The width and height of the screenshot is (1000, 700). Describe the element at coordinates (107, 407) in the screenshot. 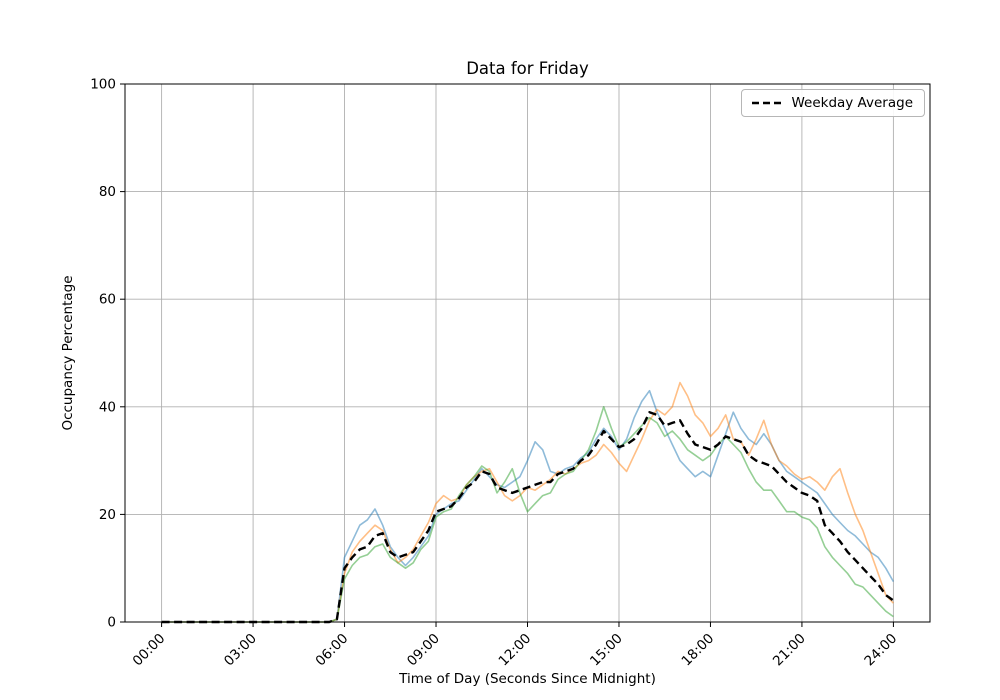

I see `y-tick-label: 40` at that location.